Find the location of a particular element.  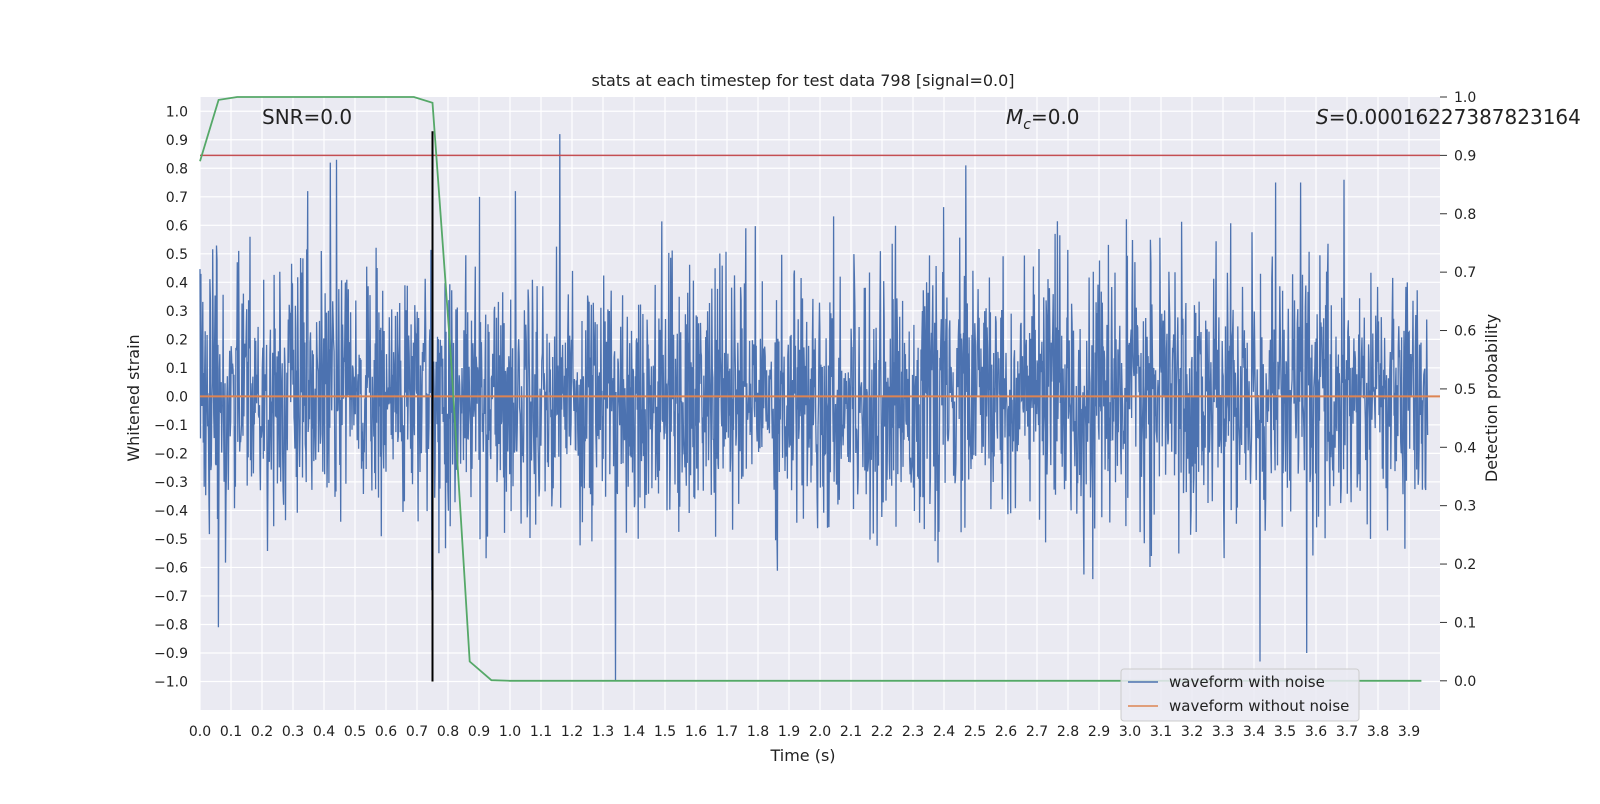

right-y-axis-label: Detection probability is located at coordinates (1491, 398).